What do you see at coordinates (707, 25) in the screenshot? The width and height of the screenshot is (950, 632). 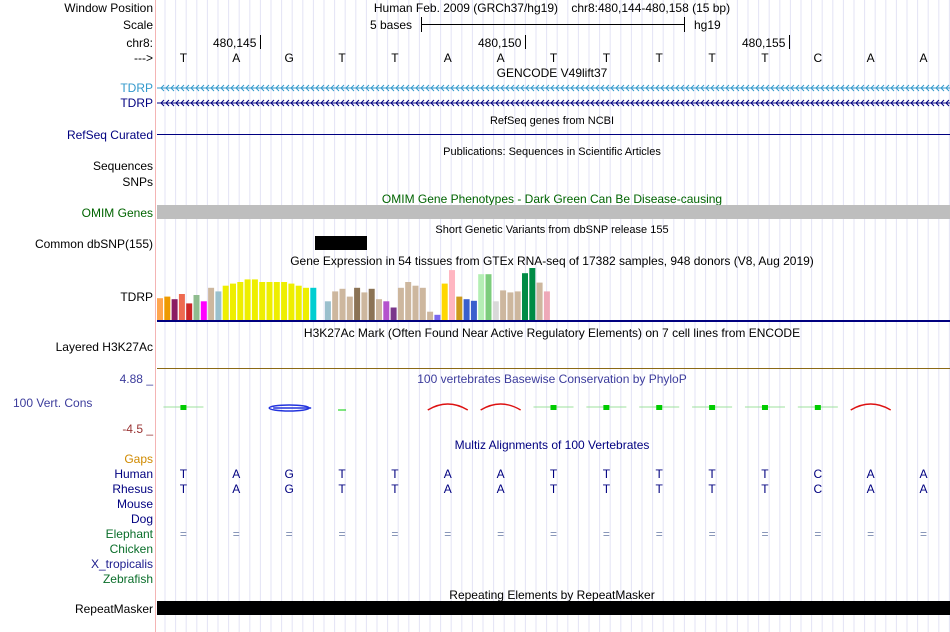 I see `scale-assembly: hg19` at bounding box center [707, 25].